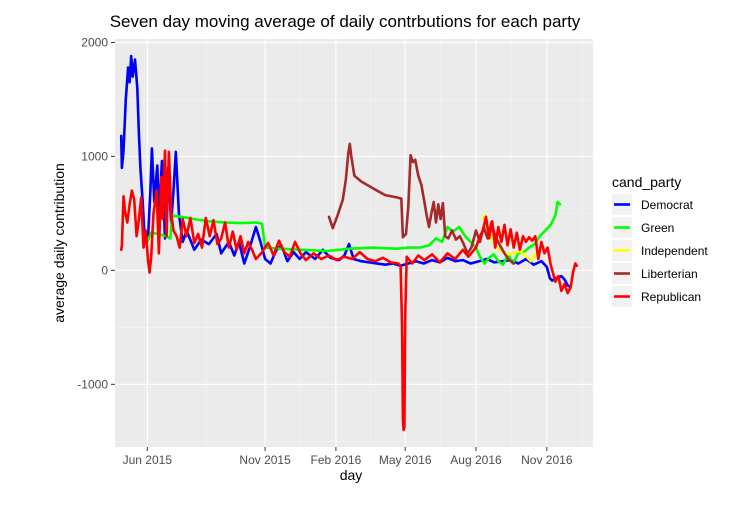  I want to click on y-tick-label: 2000, so click(94, 42).